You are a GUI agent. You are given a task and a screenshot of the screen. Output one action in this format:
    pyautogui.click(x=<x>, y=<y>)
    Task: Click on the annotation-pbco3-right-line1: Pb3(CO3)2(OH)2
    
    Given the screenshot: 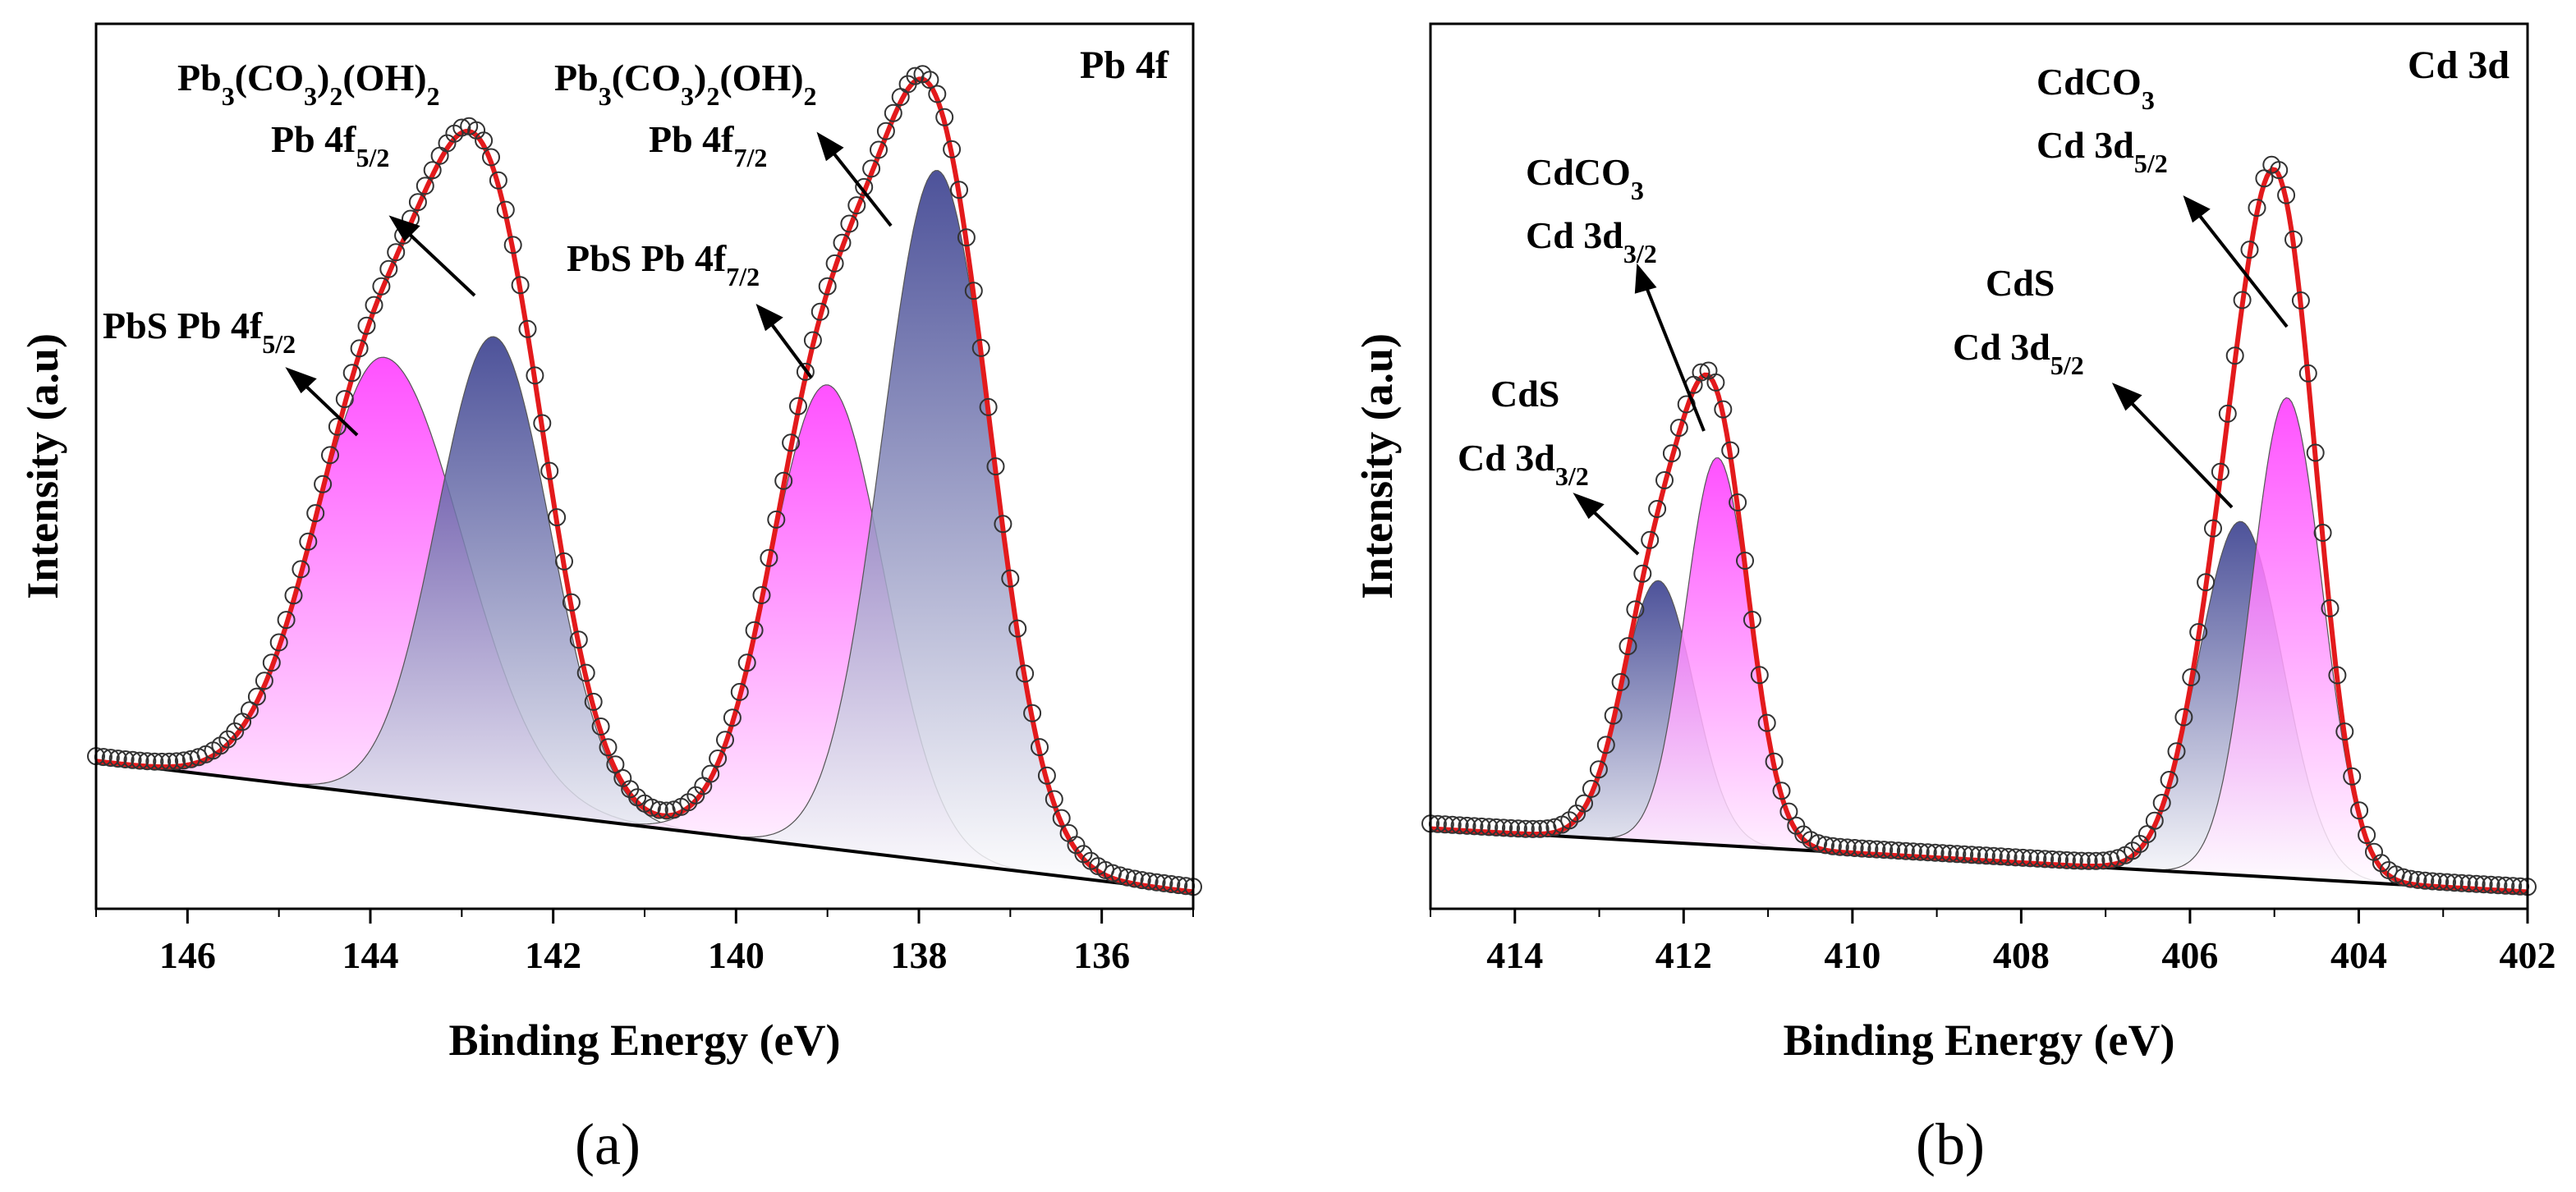 What is the action you would take?
    pyautogui.click(x=685, y=84)
    